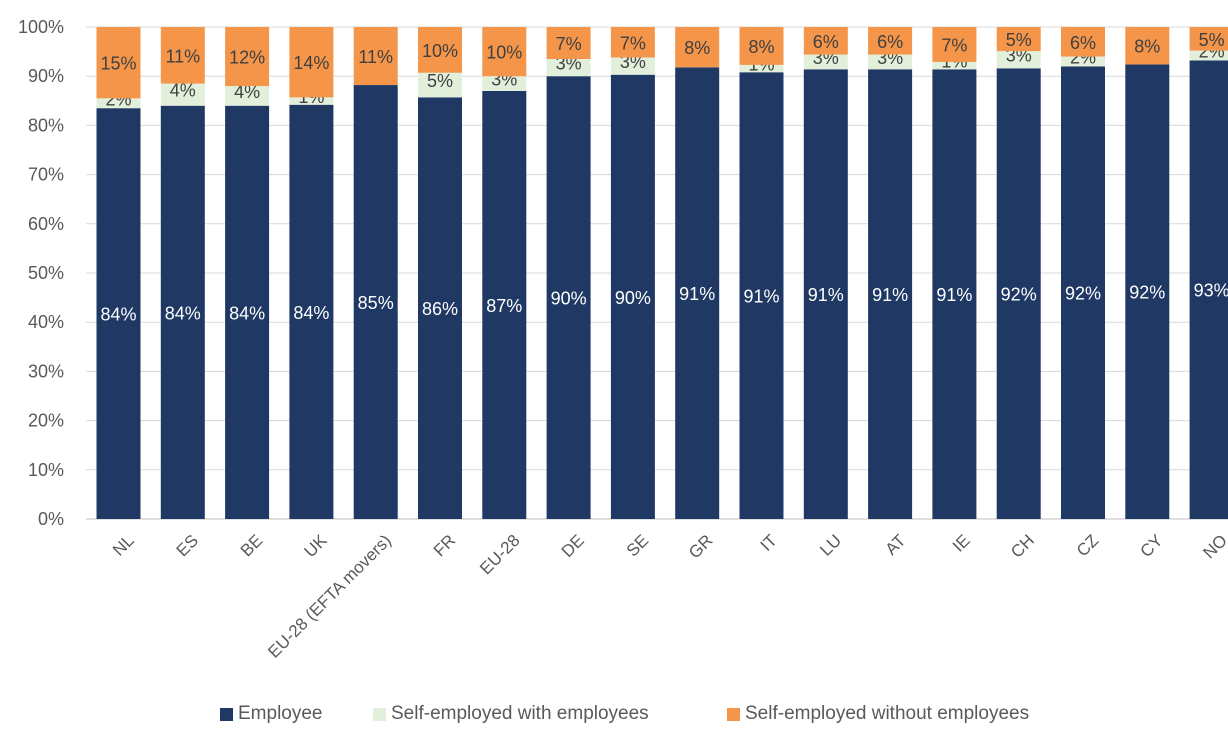  I want to click on legend-label-self-employed-with: Self-employed with employees, so click(520, 713).